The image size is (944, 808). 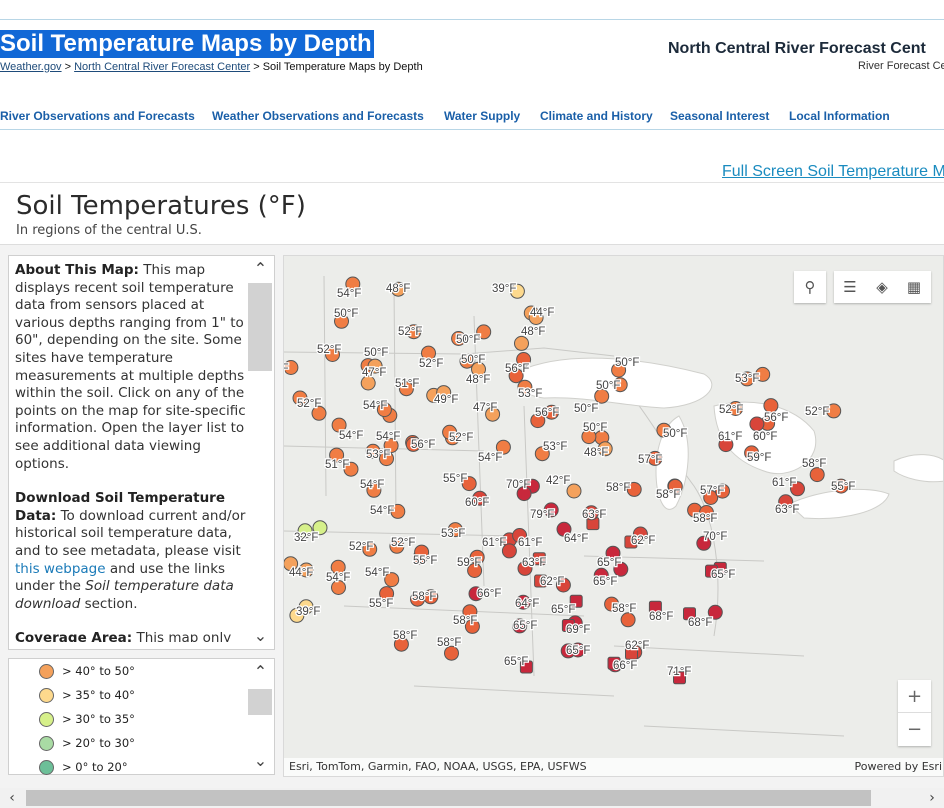 What do you see at coordinates (260, 760) in the screenshot?
I see `scroll-down-icon: ⌄` at bounding box center [260, 760].